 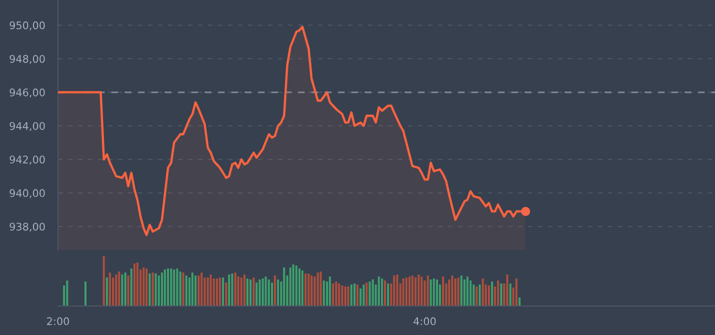 I want to click on y-tick-label: 944,00, so click(x=27, y=127).